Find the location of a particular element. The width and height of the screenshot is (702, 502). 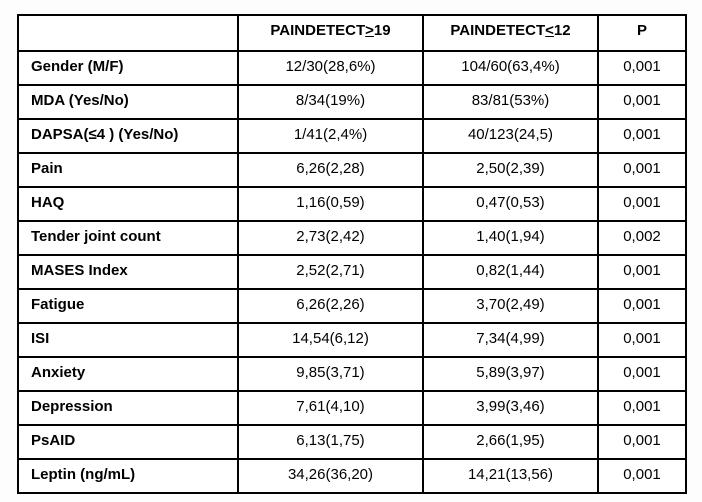

group1-value-cell: 14,54(6,12) is located at coordinates (330, 340).